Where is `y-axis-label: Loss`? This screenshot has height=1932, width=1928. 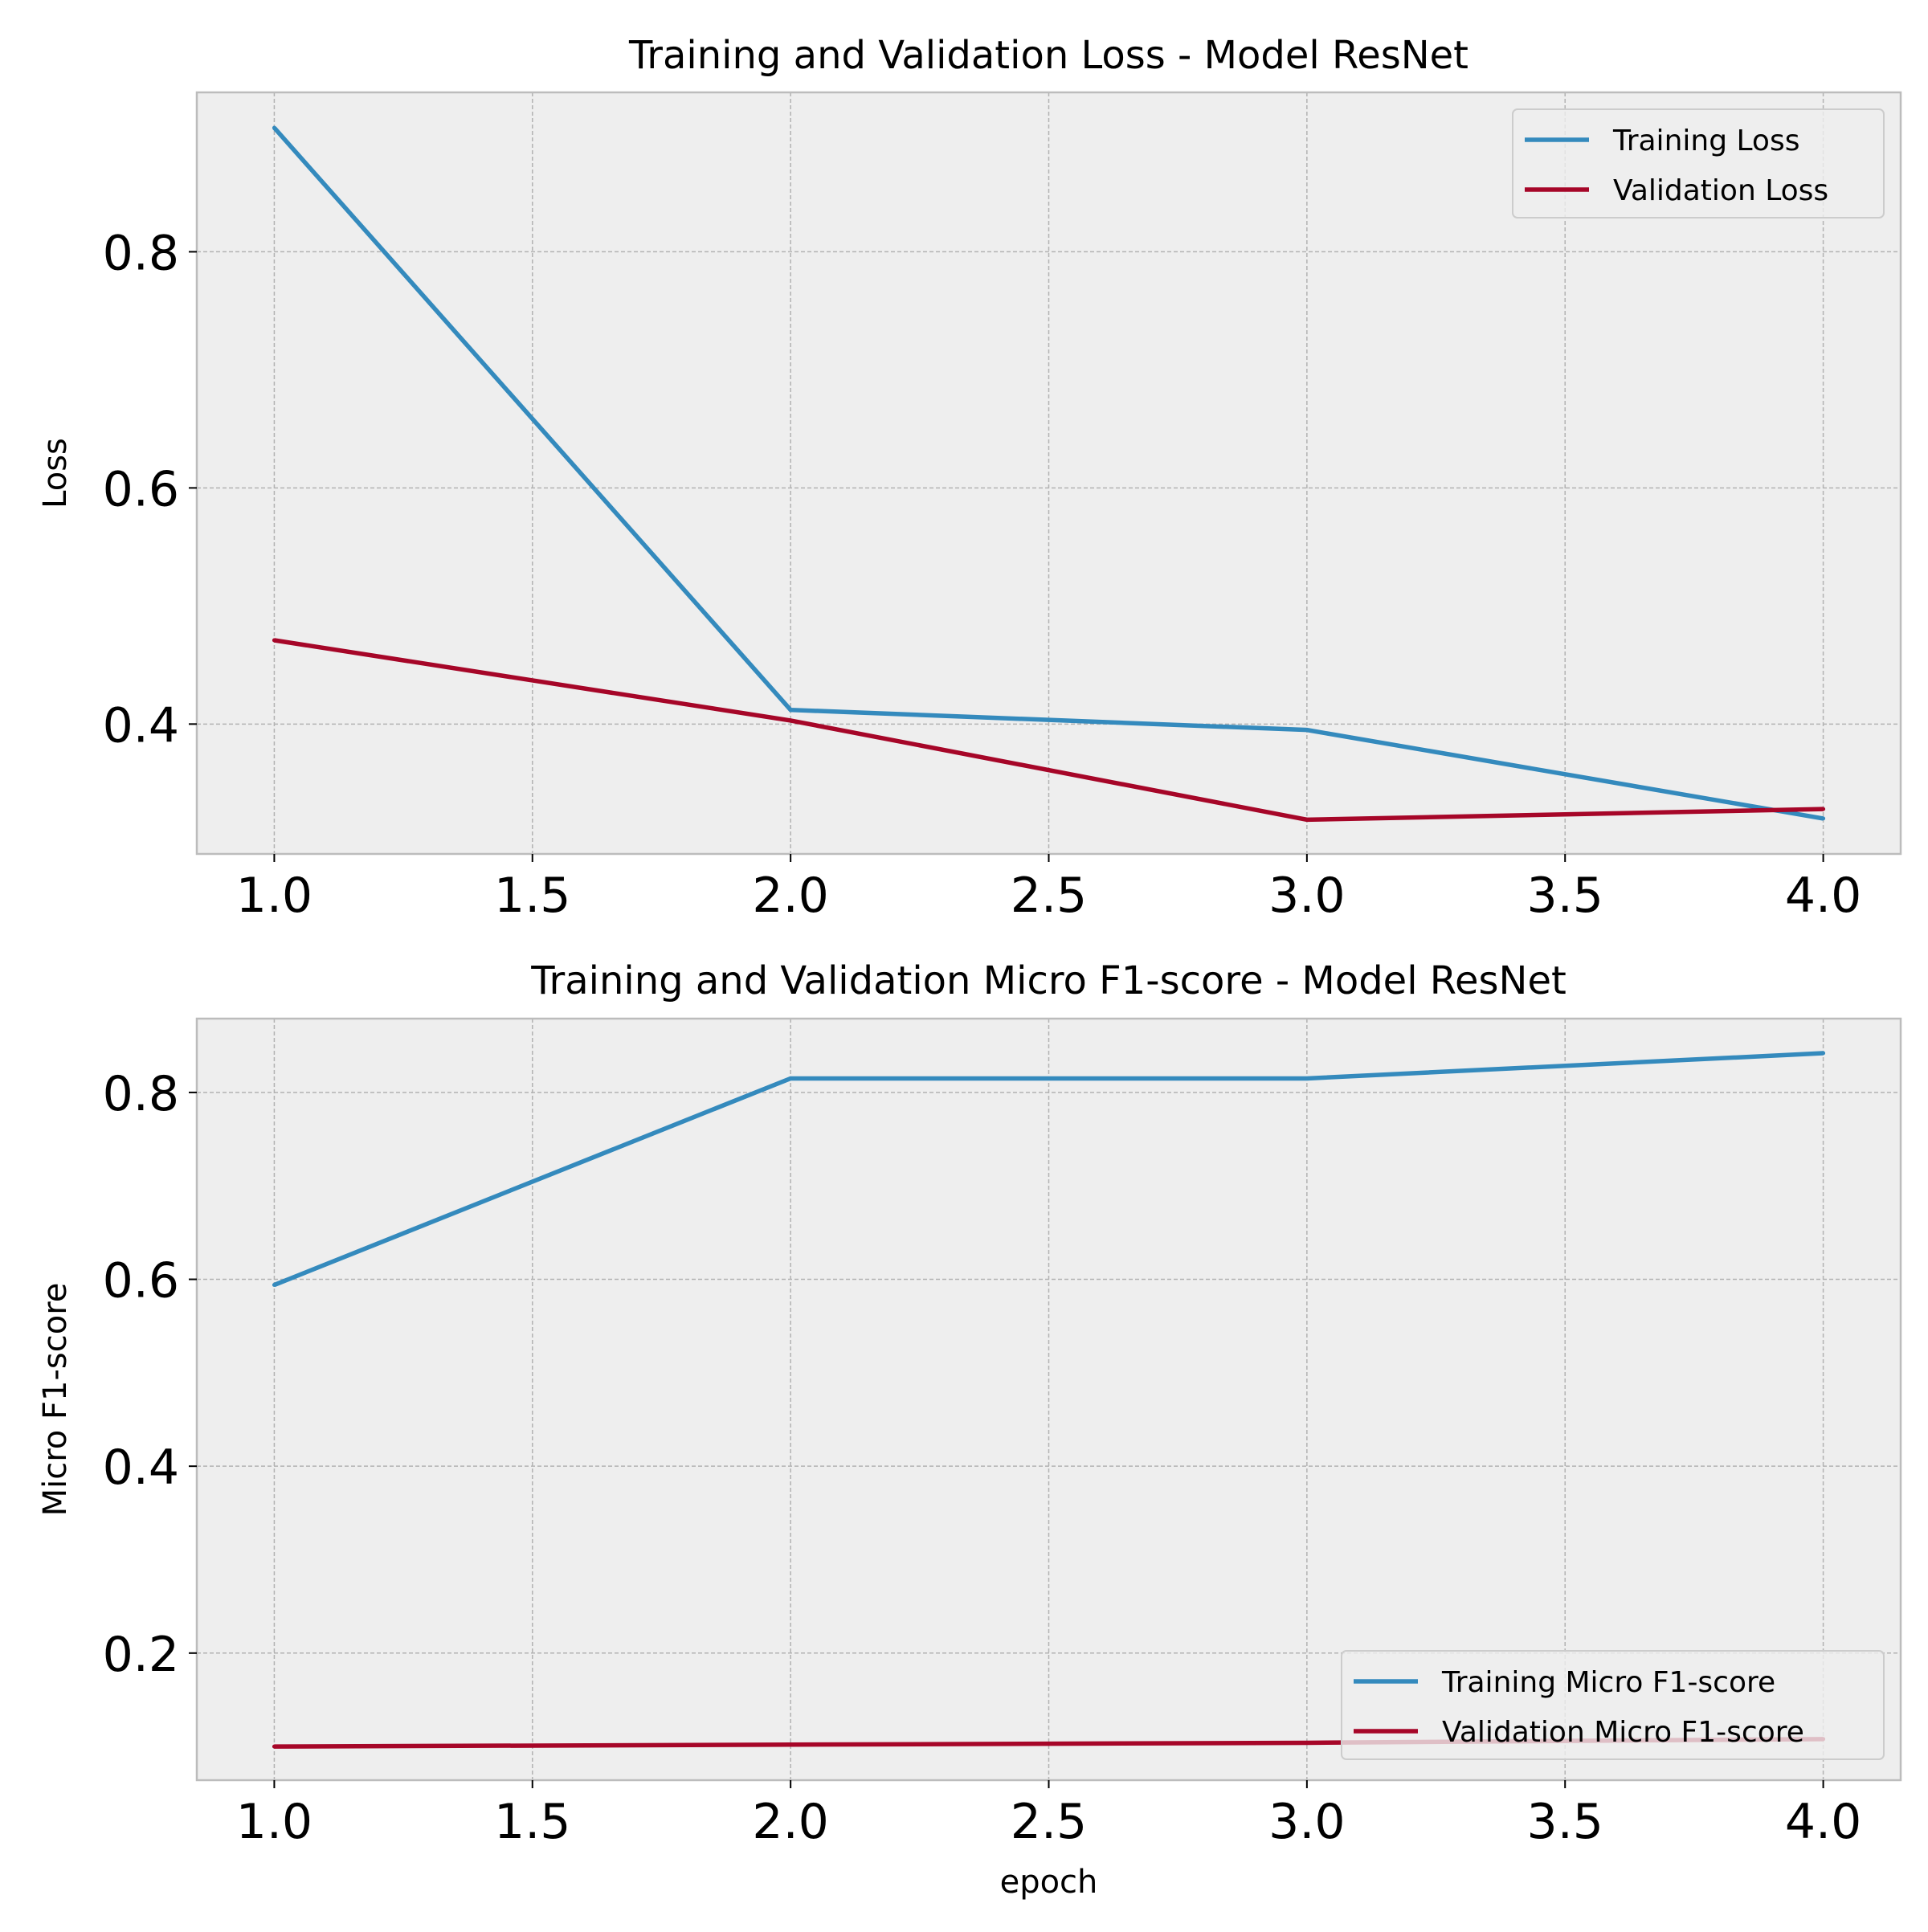
y-axis-label: Loss is located at coordinates (55, 474).